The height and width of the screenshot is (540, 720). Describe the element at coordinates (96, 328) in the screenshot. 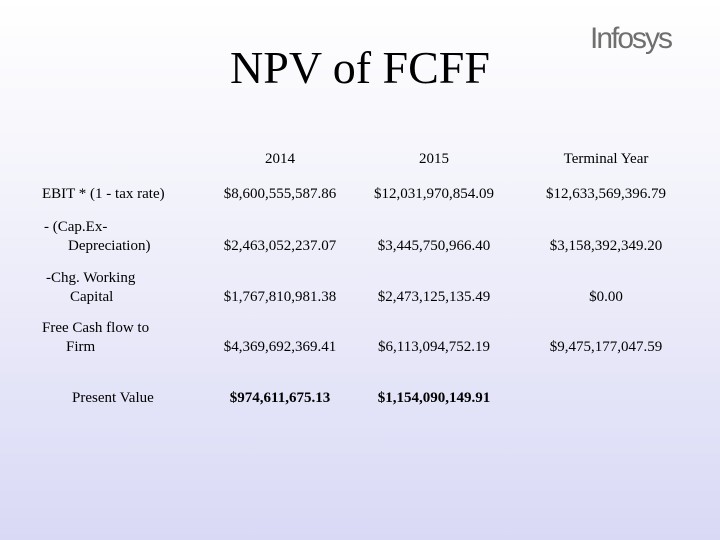

I see `row-label-fcff-line1: Free Cash flow to` at that location.